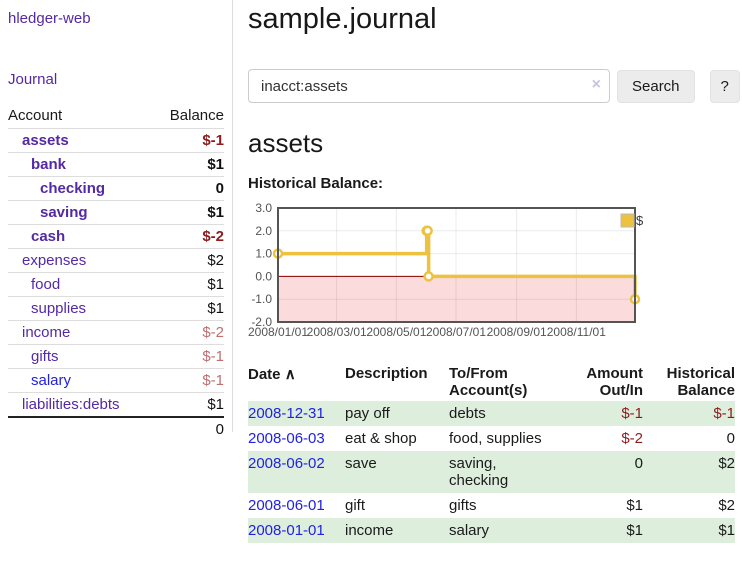  Describe the element at coordinates (46, 332) in the screenshot. I see `account-link-income: income` at that location.